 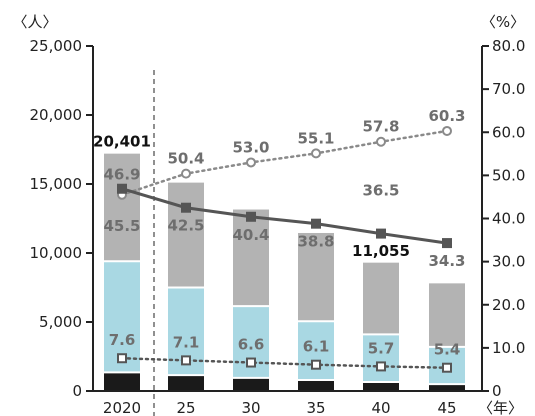 I want to click on series-data-label: 5.4, so click(x=447, y=350).